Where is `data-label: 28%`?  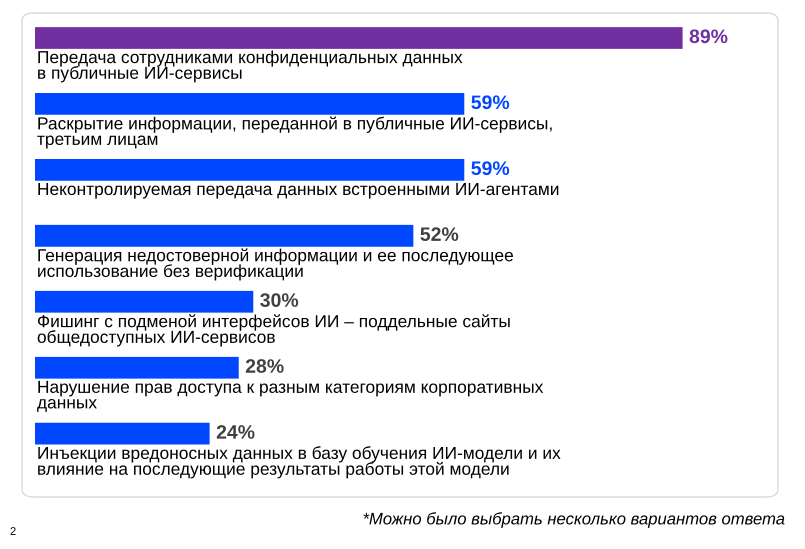
data-label: 28% is located at coordinates (265, 366).